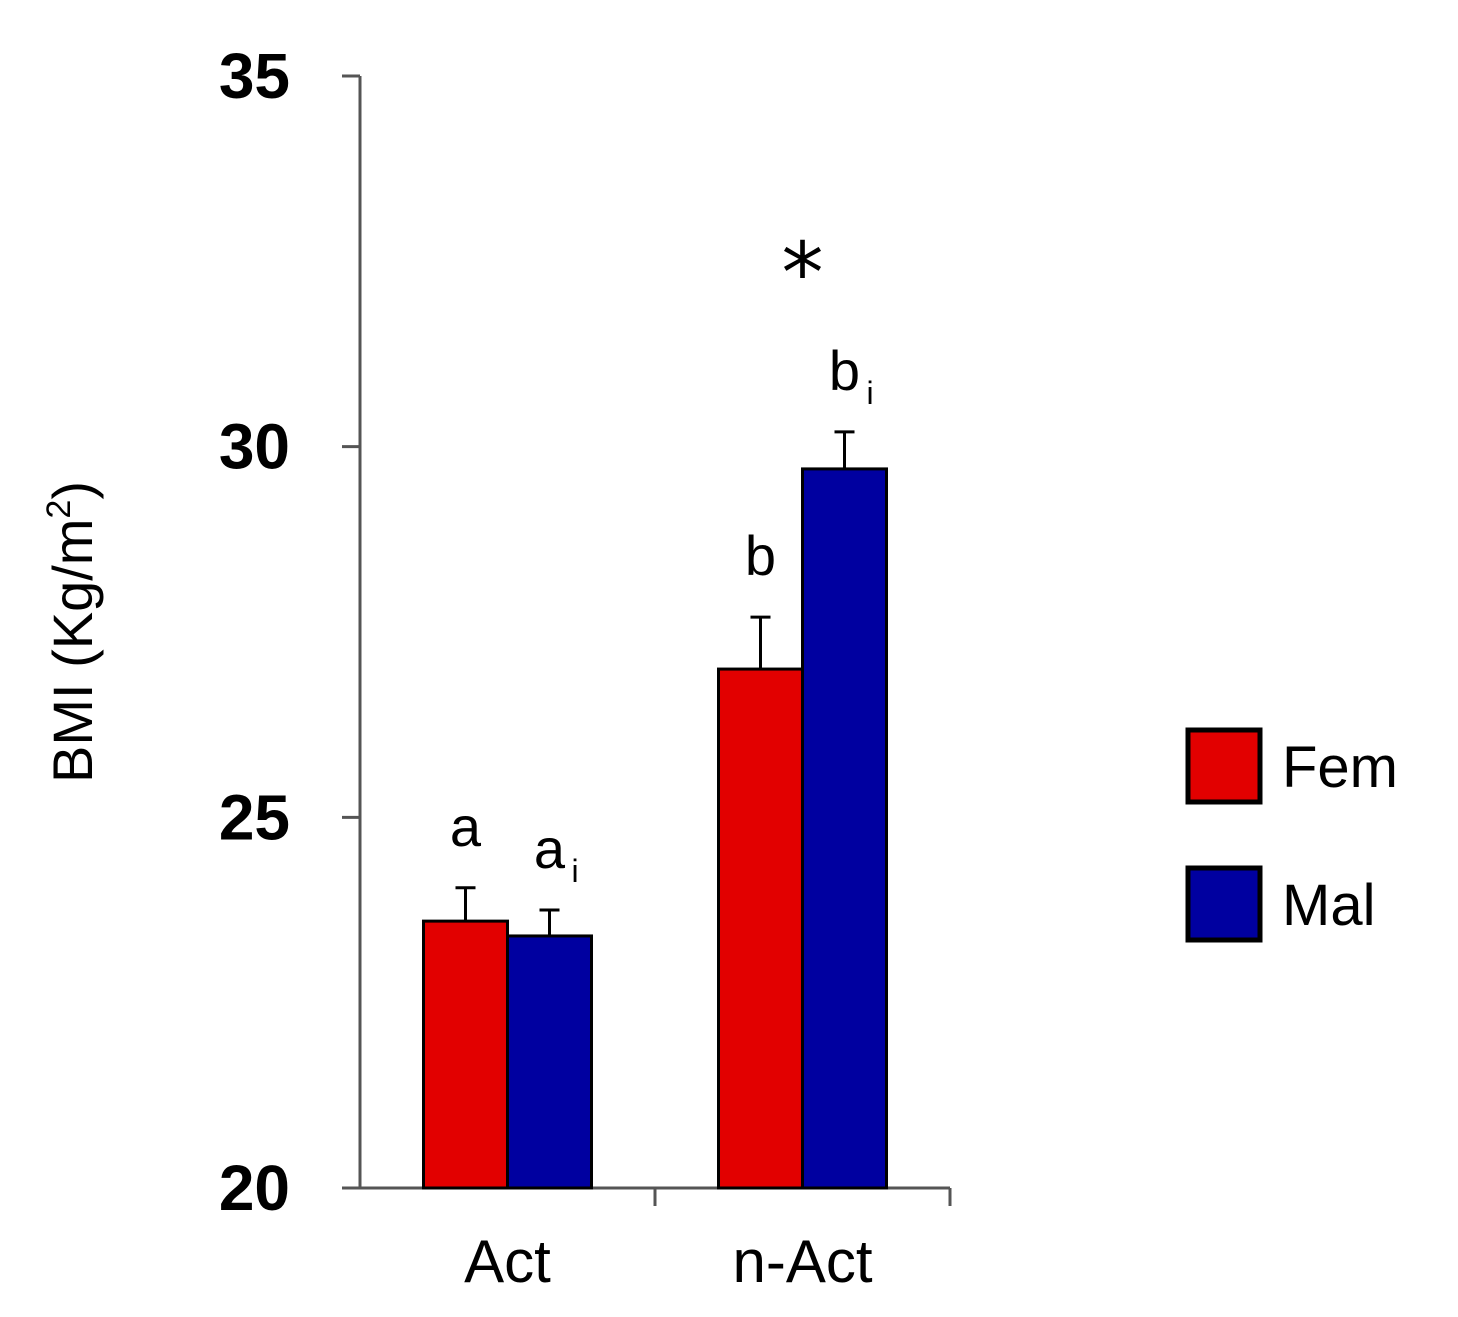 The image size is (1458, 1317). What do you see at coordinates (549, 1062) in the screenshot?
I see `bar-Act-Mal` at bounding box center [549, 1062].